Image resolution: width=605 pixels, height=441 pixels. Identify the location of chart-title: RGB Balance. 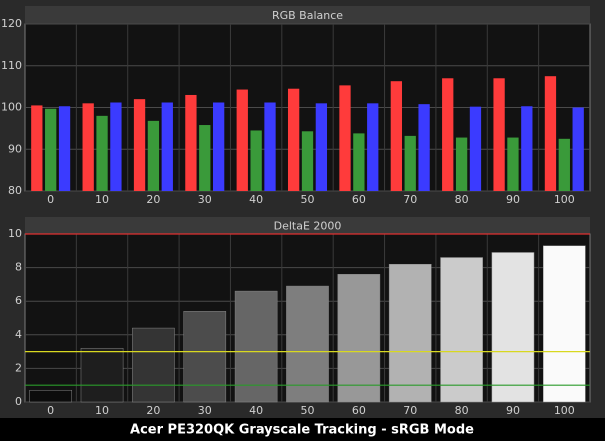
(307, 15).